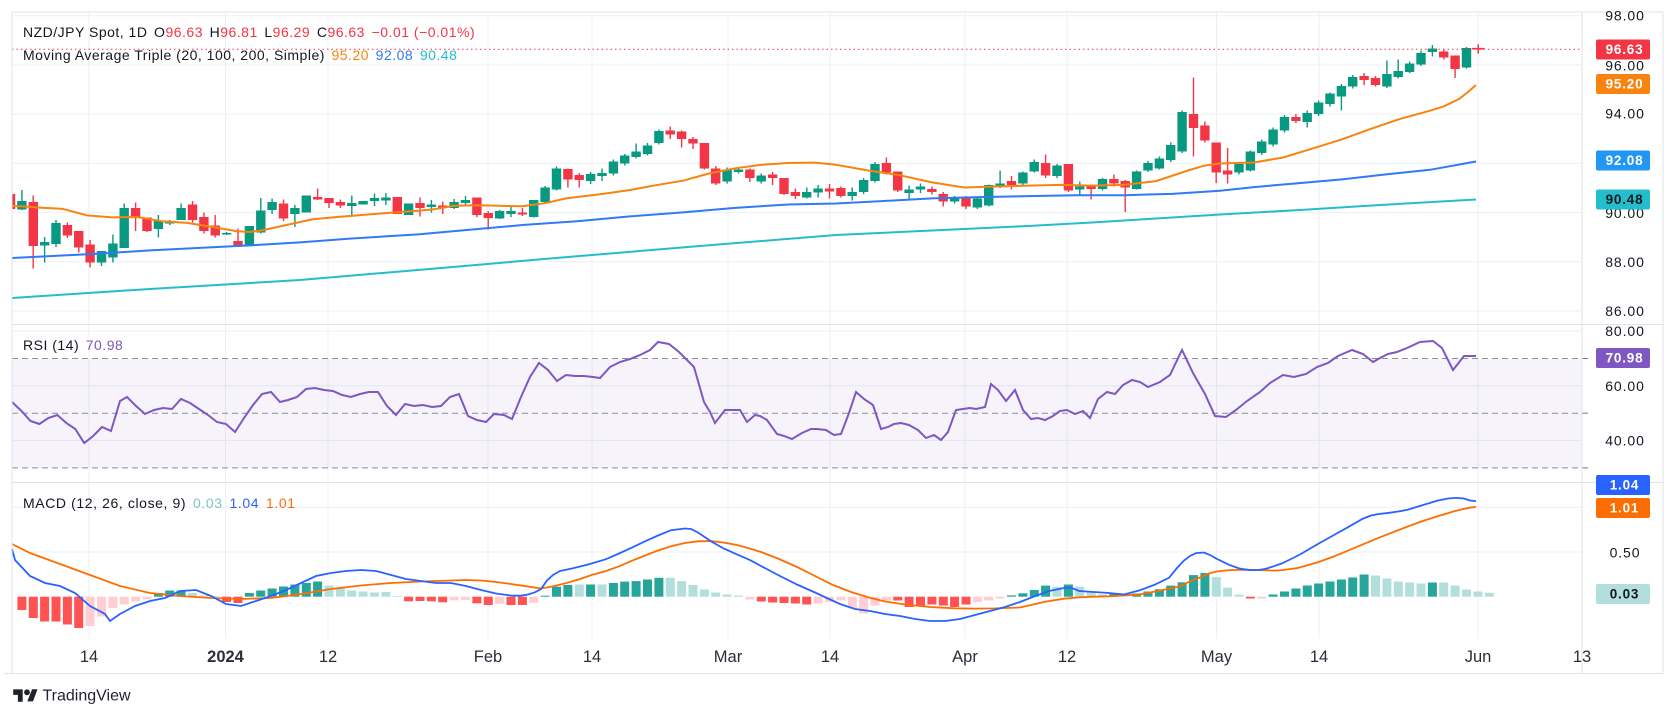 This screenshot has height=718, width=1675. Describe the element at coordinates (488, 657) in the screenshot. I see `svg-text: Feb` at that location.